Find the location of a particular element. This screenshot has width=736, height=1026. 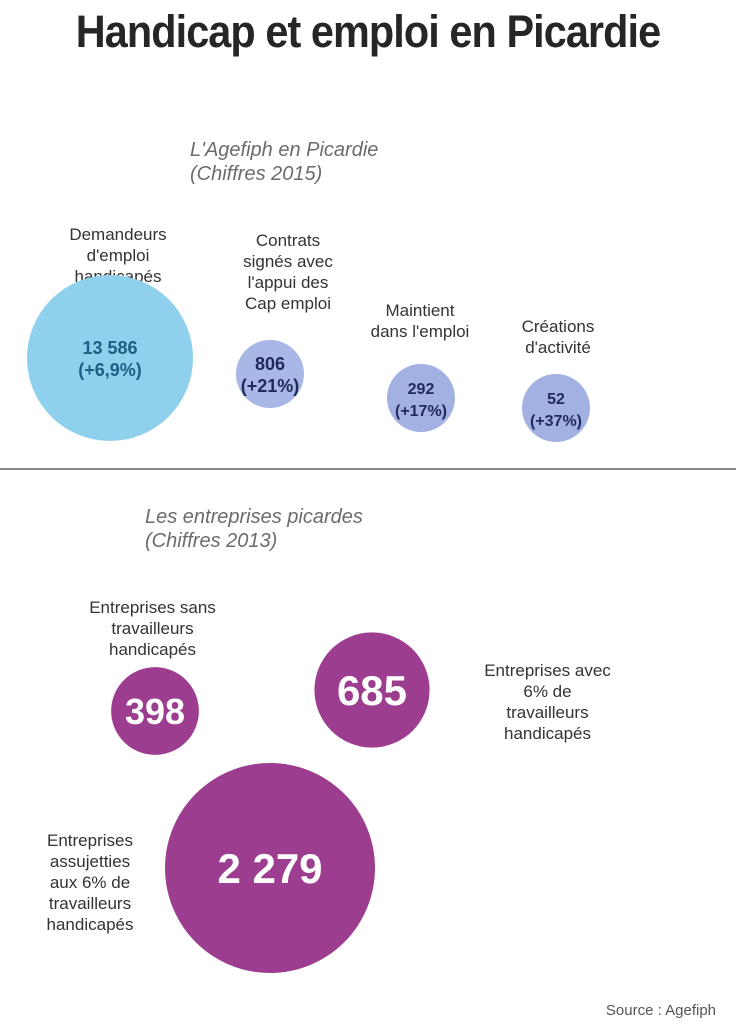

bubble-value-0-2: 292 is located at coordinates (421, 389).